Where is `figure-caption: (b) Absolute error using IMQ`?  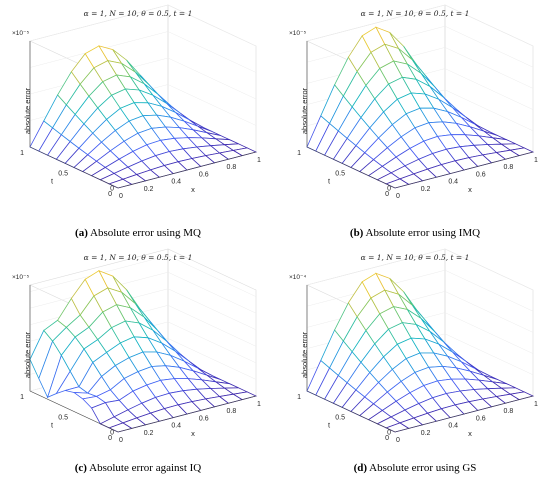 figure-caption: (b) Absolute error using IMQ is located at coordinates (415, 233).